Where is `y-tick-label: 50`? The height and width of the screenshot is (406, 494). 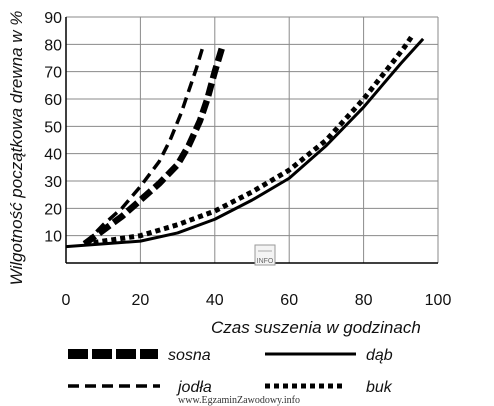 y-tick-label: 50 is located at coordinates (53, 127).